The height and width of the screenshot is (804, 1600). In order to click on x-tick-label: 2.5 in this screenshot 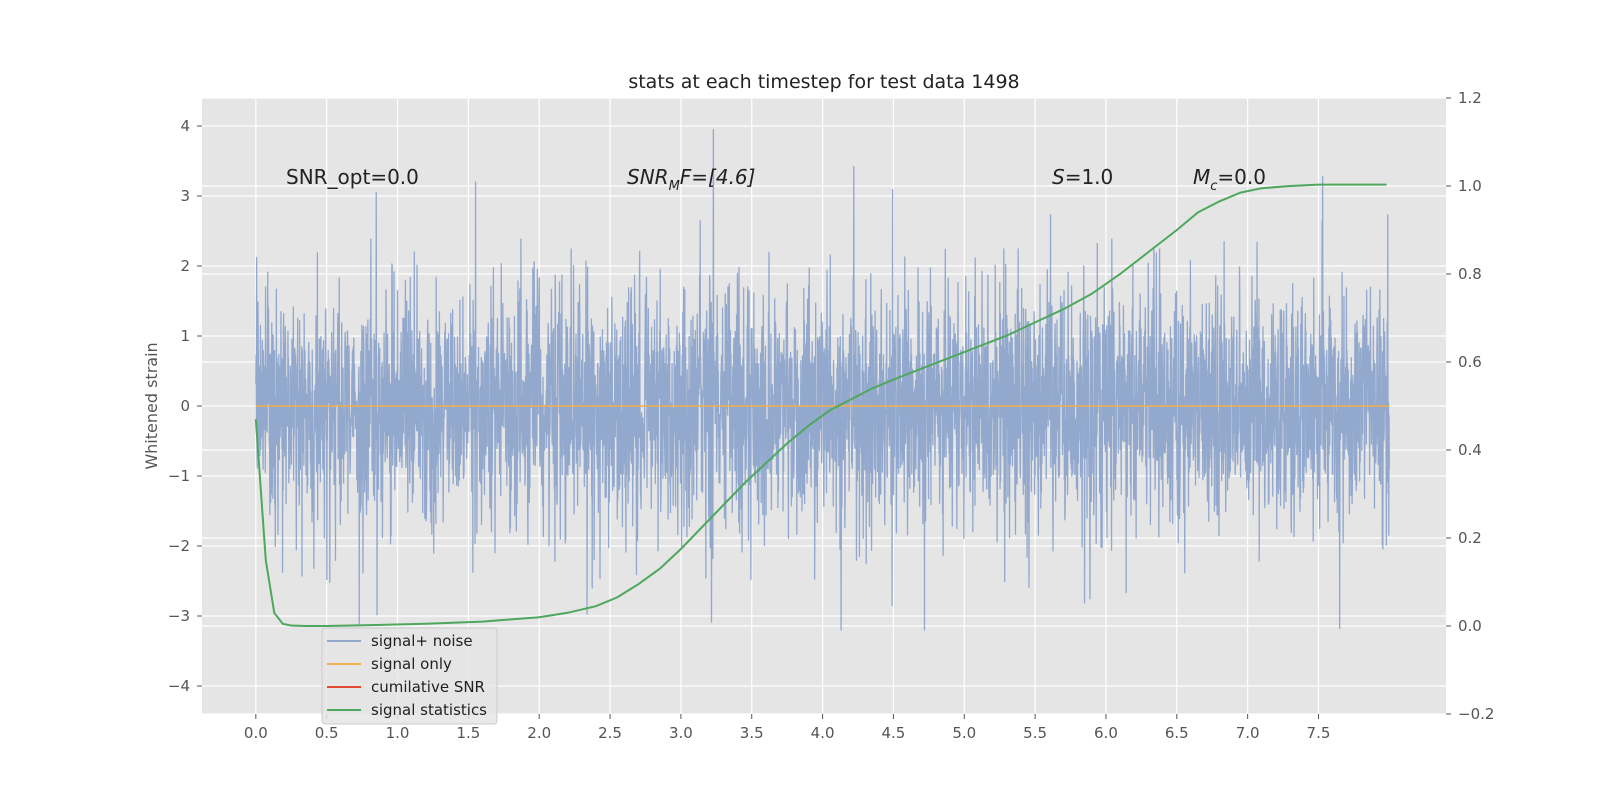, I will do `click(610, 733)`.